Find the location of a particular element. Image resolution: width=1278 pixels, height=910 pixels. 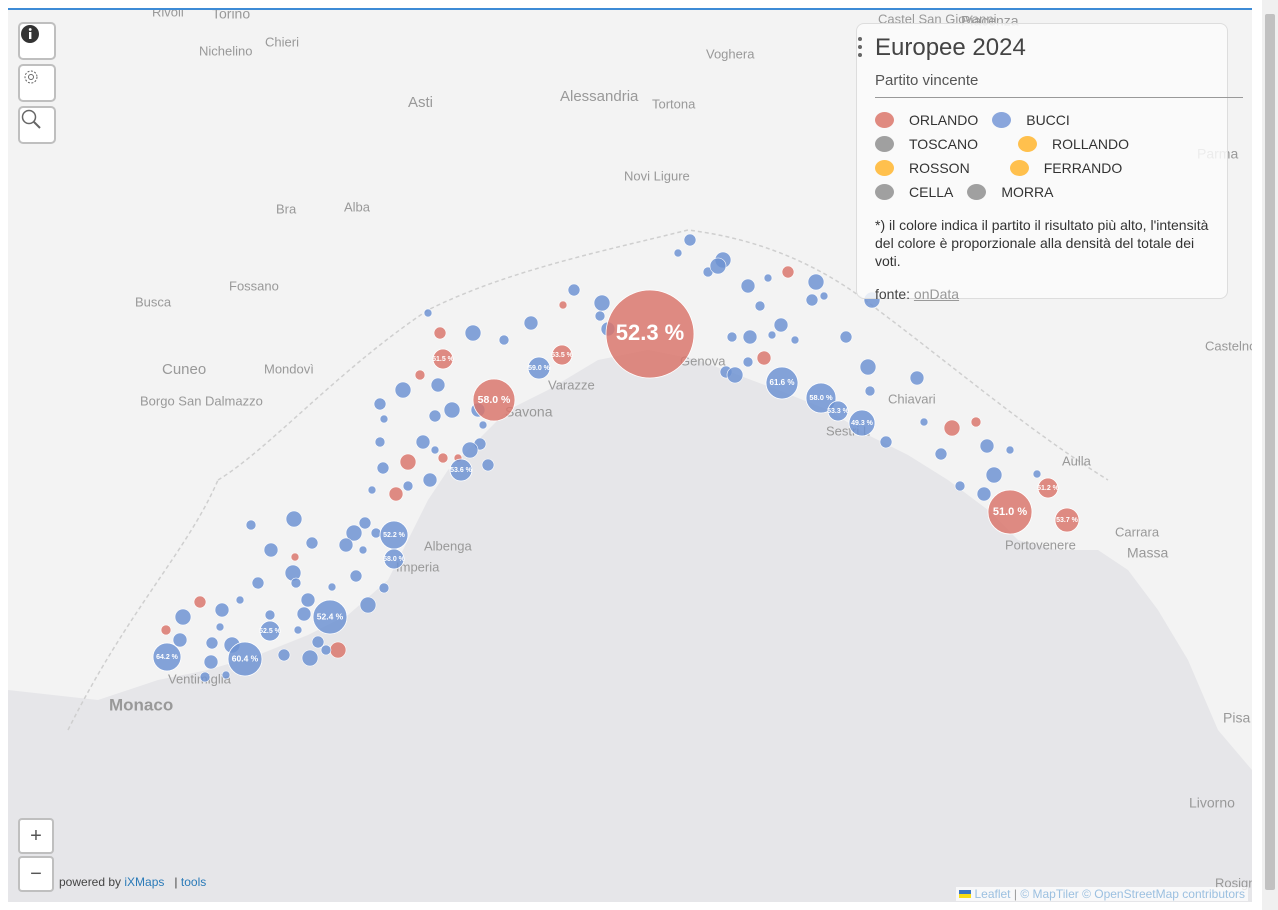

legend-item: TOSCANO is located at coordinates (926, 144).